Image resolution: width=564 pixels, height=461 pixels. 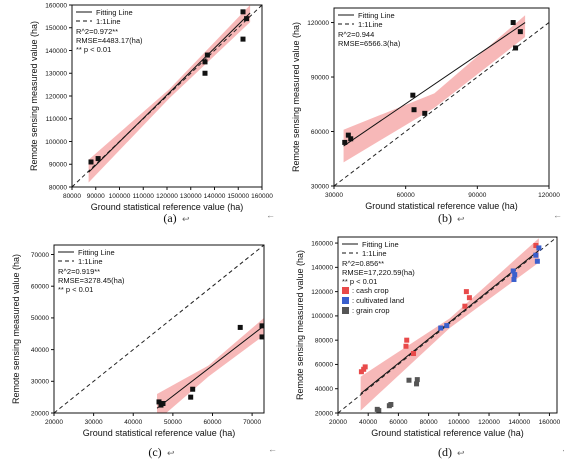 What do you see at coordinates (369, 43) in the screenshot?
I see `stats-text: RMSE=6566.3(ha)` at bounding box center [369, 43].